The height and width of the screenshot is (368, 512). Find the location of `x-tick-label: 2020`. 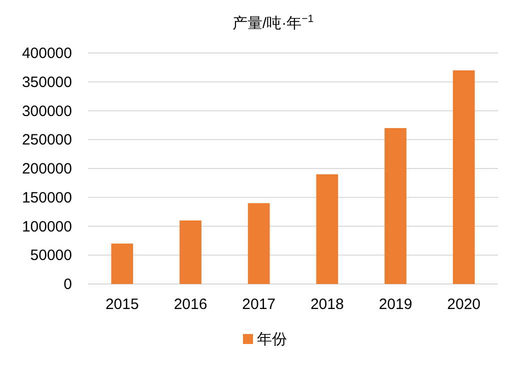

x-tick-label: 2020 is located at coordinates (464, 304).